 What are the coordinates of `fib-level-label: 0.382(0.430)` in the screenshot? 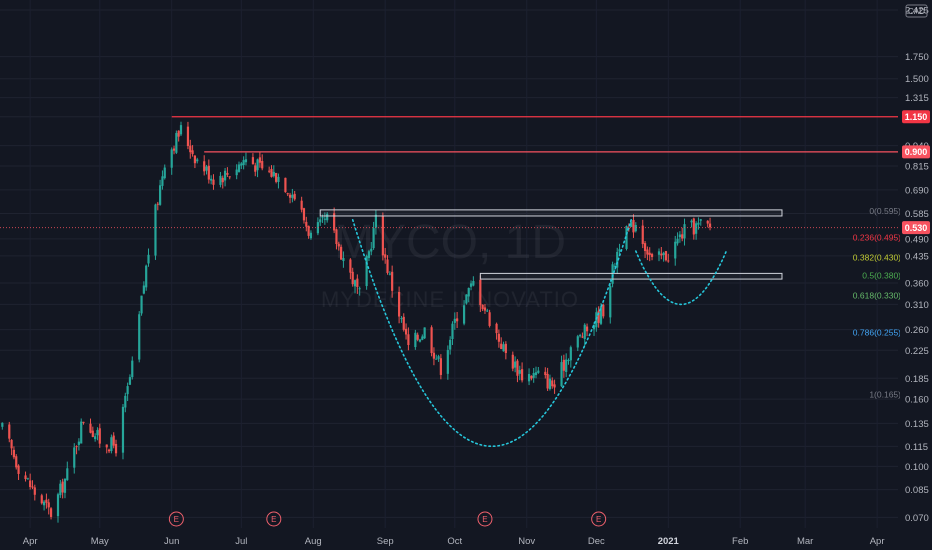 It's located at (877, 258).